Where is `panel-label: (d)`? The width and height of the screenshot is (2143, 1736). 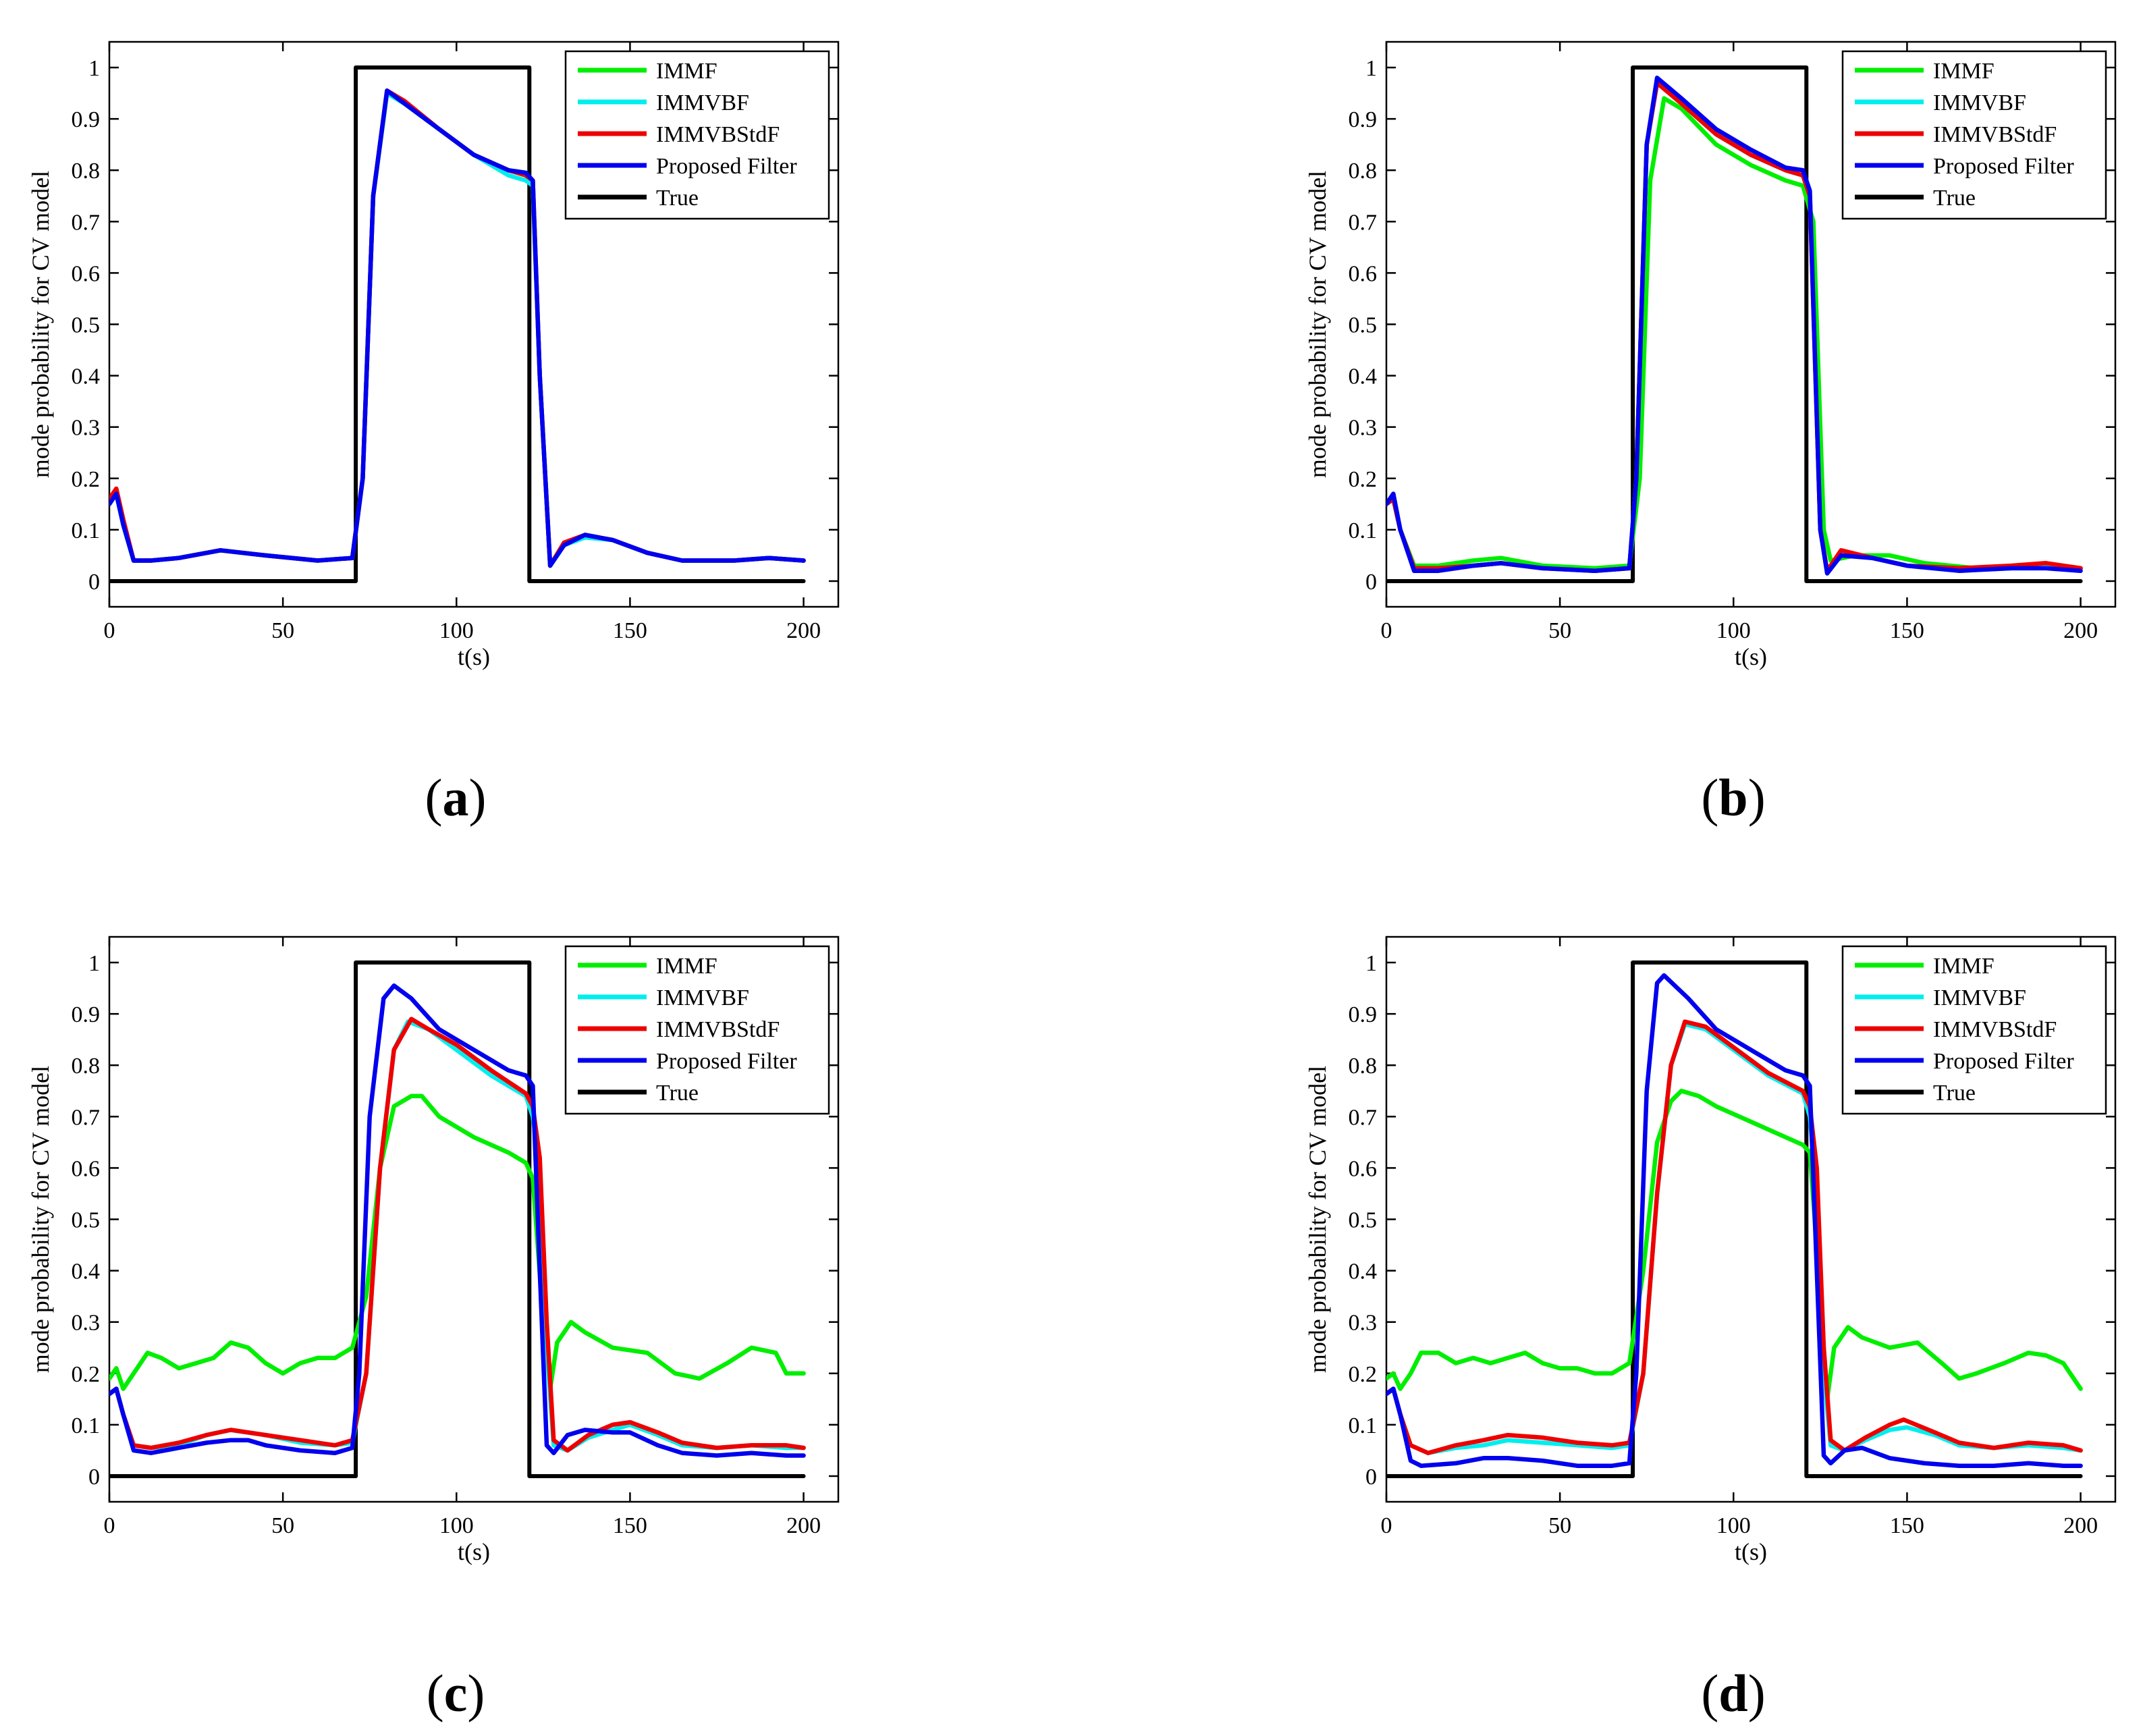
panel-label: (d) is located at coordinates (1733, 1694).